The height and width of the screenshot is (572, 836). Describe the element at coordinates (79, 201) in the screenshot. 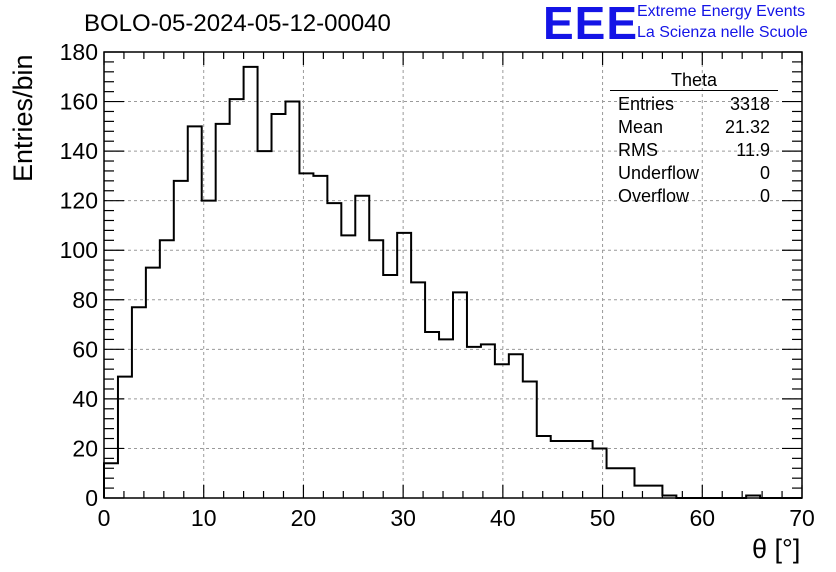

I see `y-tick-label: 120` at that location.